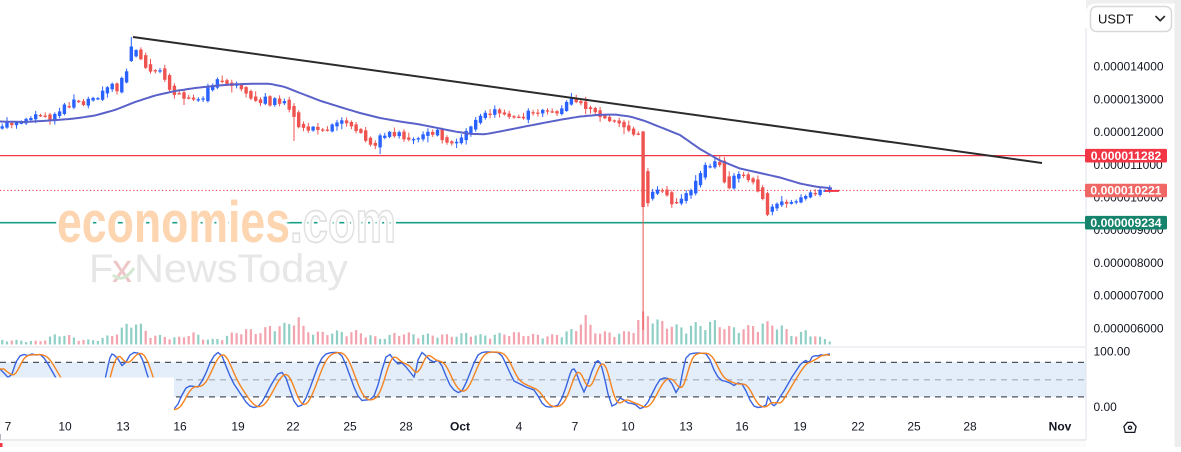 The width and height of the screenshot is (1181, 452). I want to click on svg-text: 0.000007000, so click(1129, 296).